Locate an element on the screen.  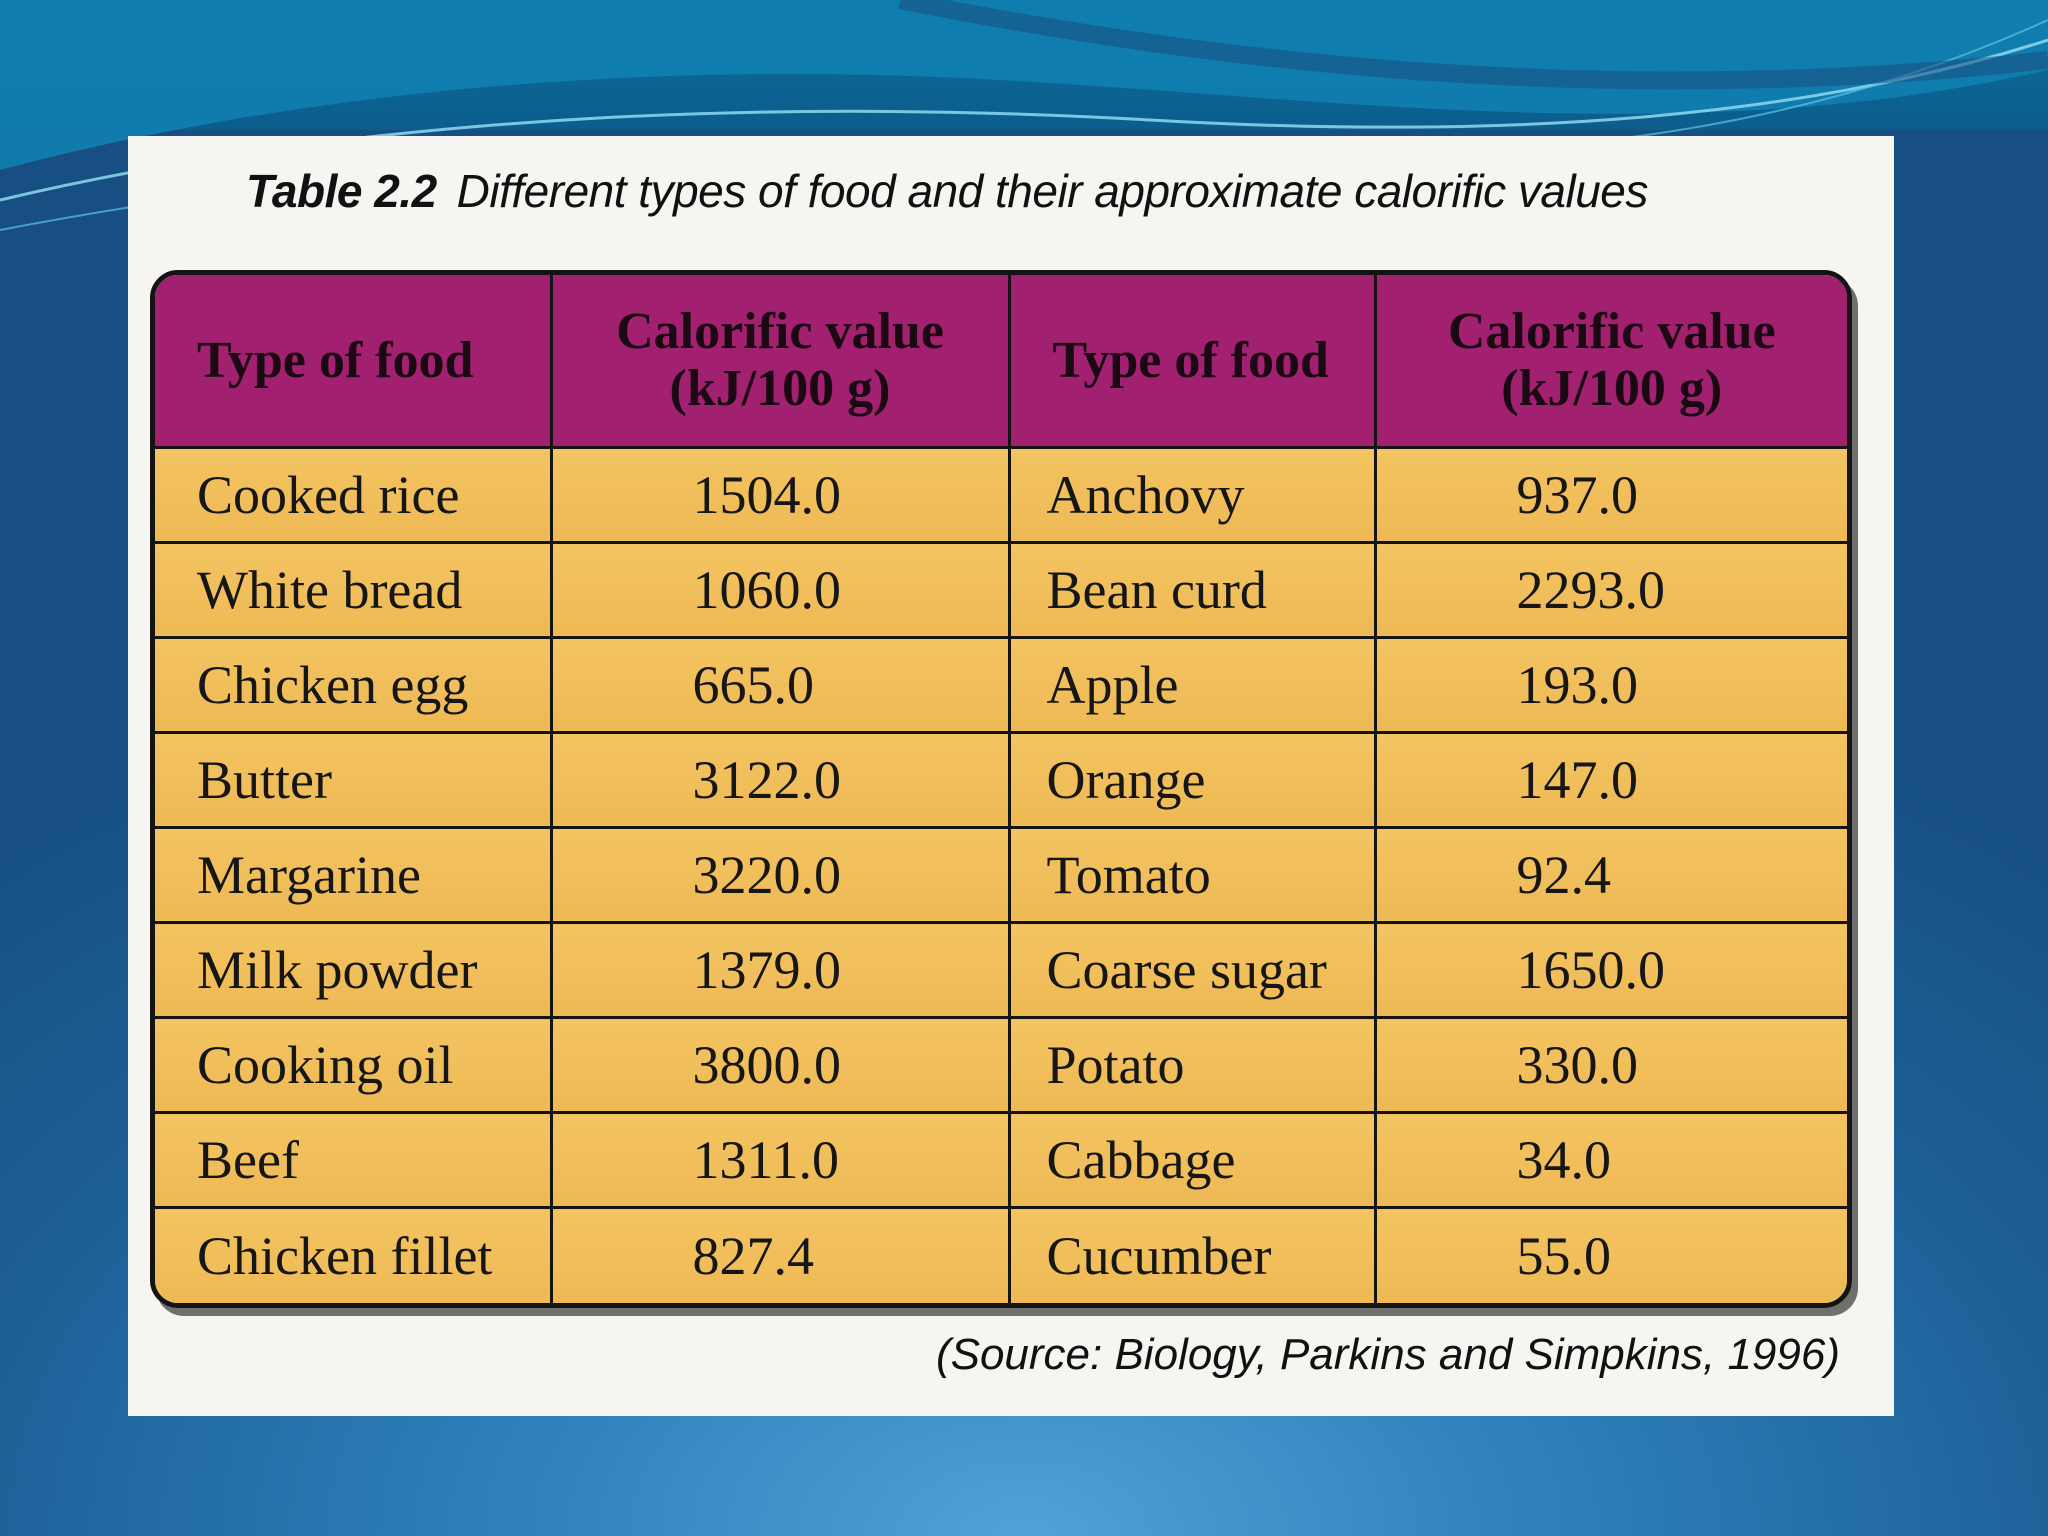
table-row: Butter 3122.0 Orange 147.0 is located at coordinates (1001, 779).